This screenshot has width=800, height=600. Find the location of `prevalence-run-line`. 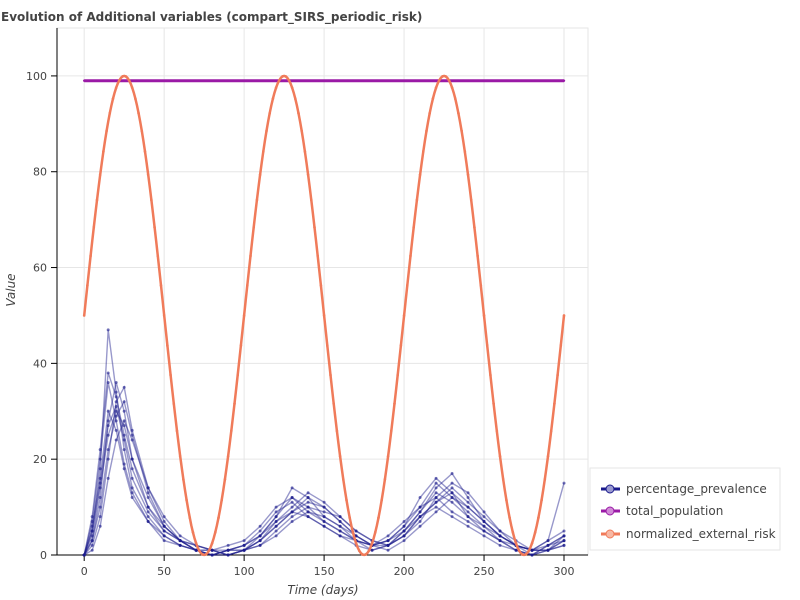

prevalence-run-line is located at coordinates (324, 482).